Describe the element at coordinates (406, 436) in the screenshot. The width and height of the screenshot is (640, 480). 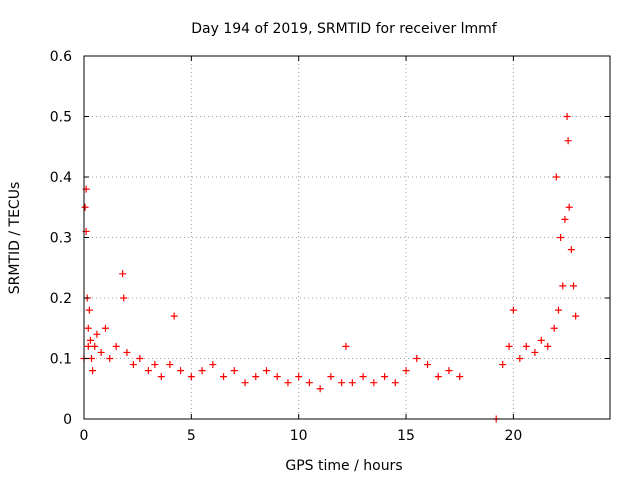
I see `x-tick-label: 15` at that location.